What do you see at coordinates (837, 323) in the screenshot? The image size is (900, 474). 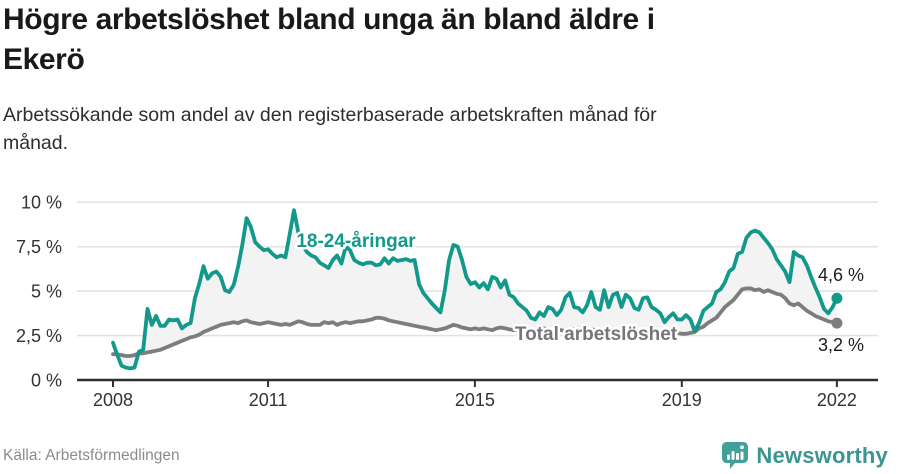 I see `endpoint-dot-total` at bounding box center [837, 323].